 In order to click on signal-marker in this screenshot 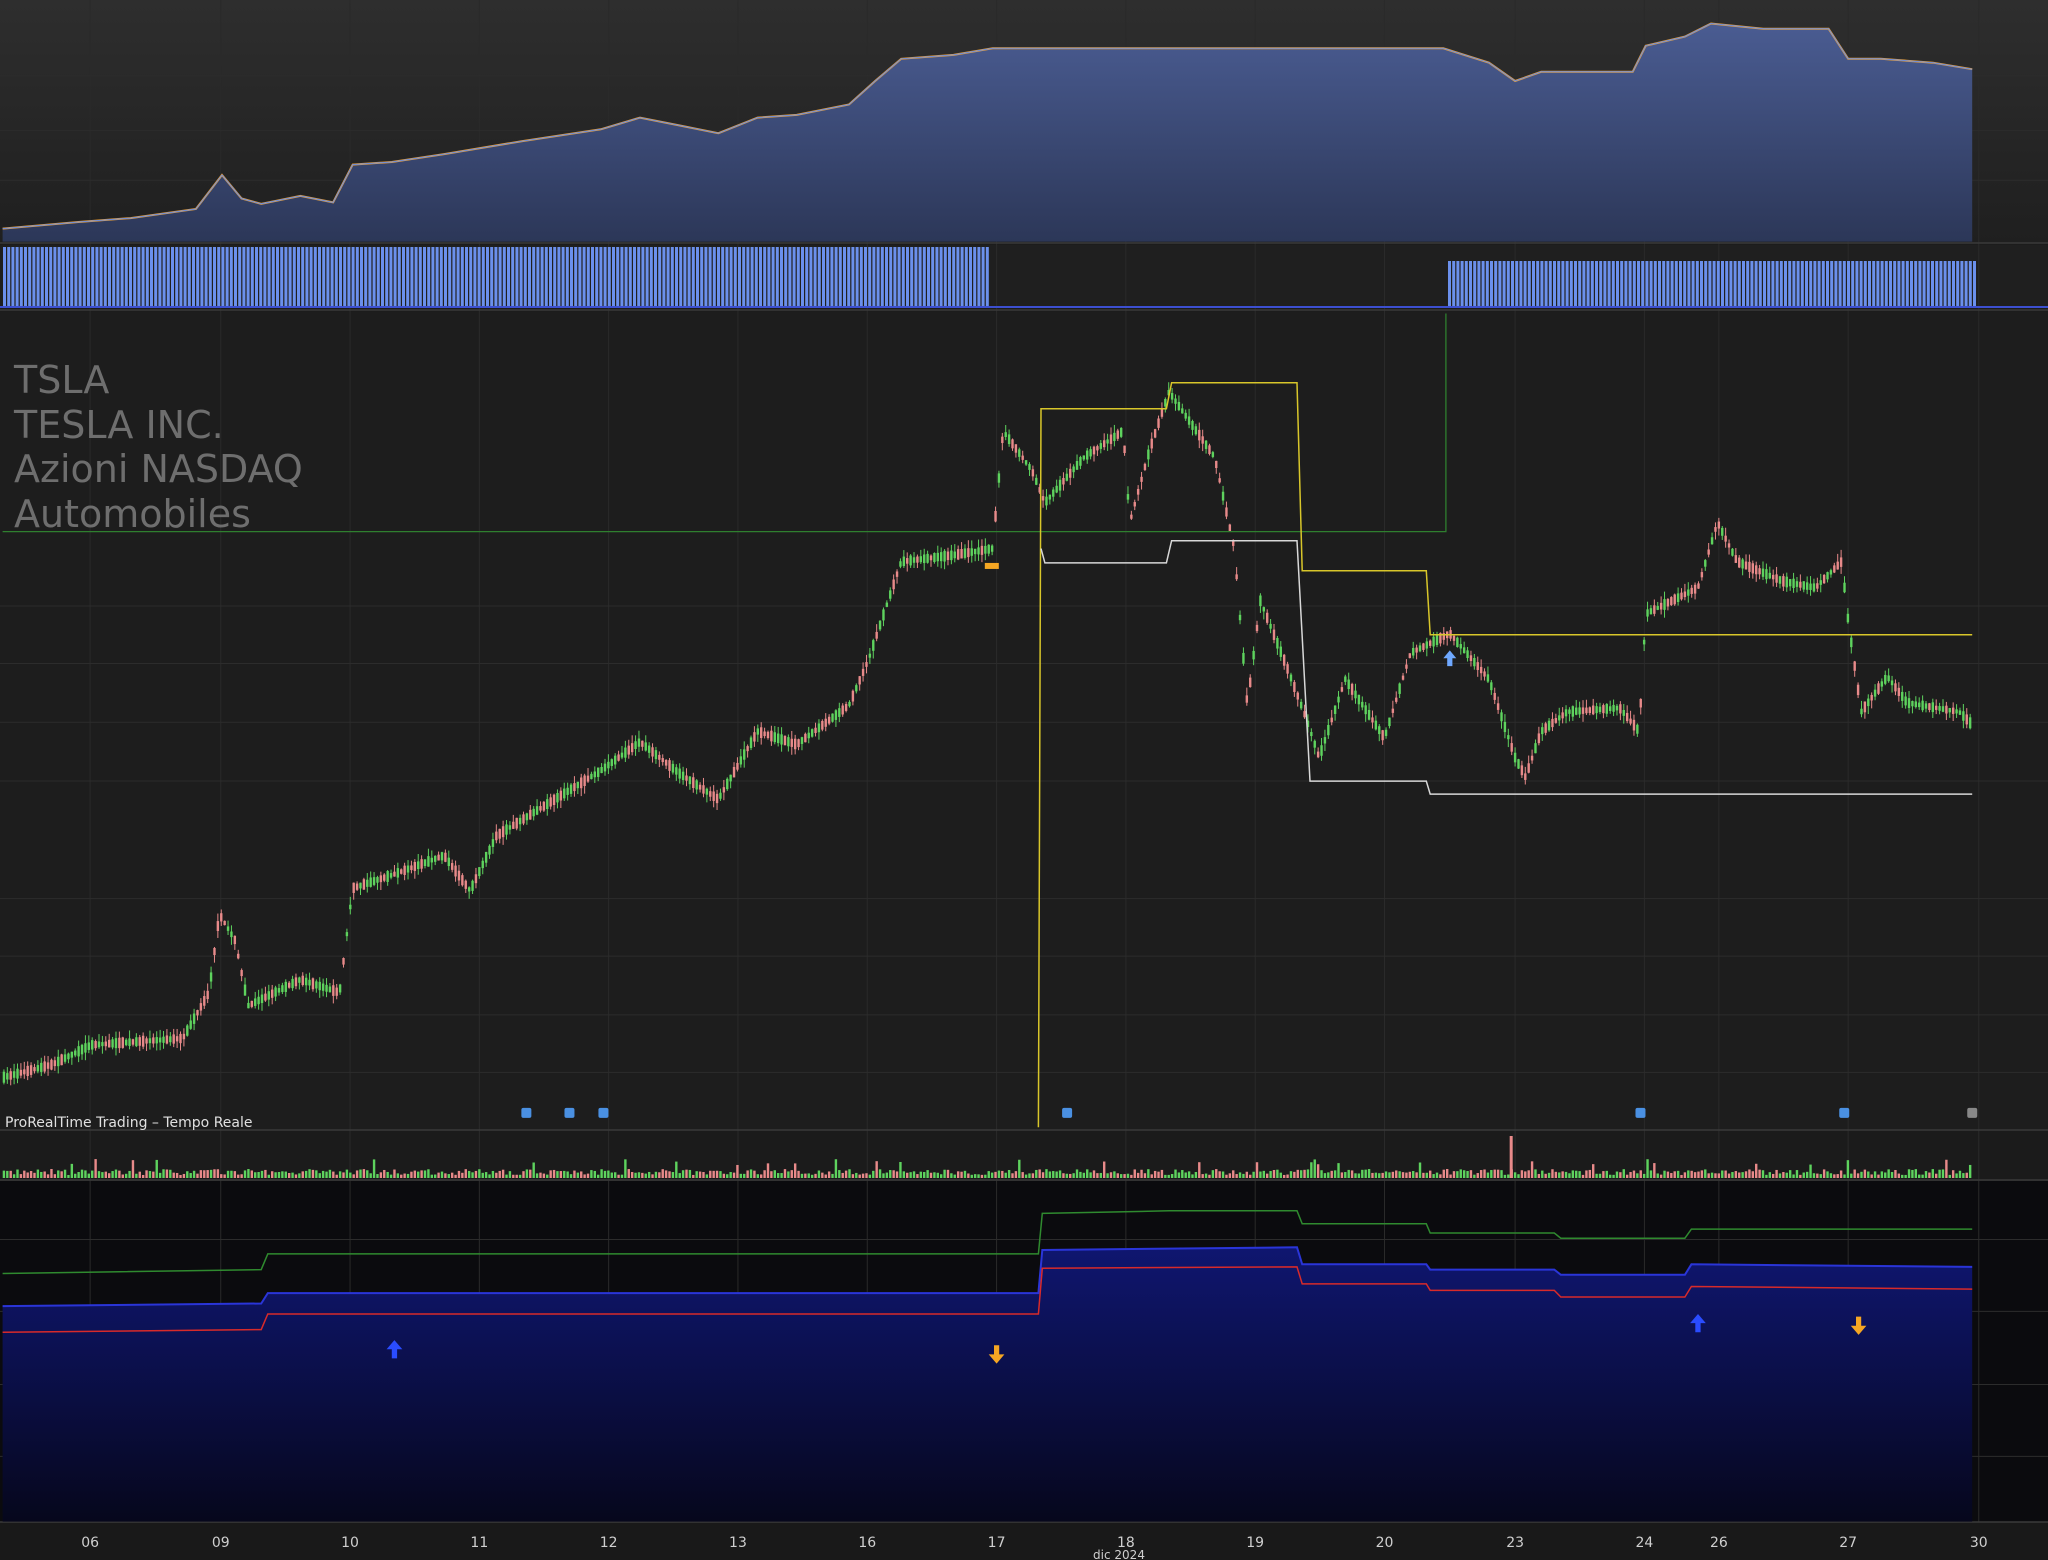, I will do `click(991, 565)`.